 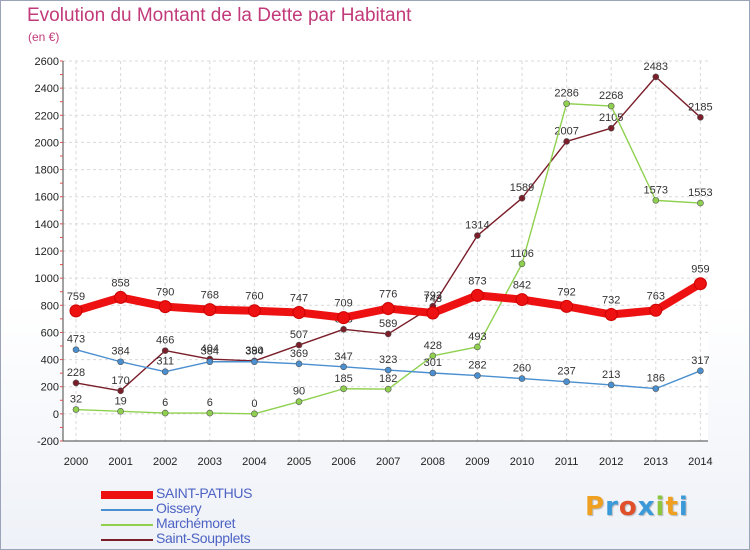 I want to click on data-label: 2105, so click(x=611, y=118).